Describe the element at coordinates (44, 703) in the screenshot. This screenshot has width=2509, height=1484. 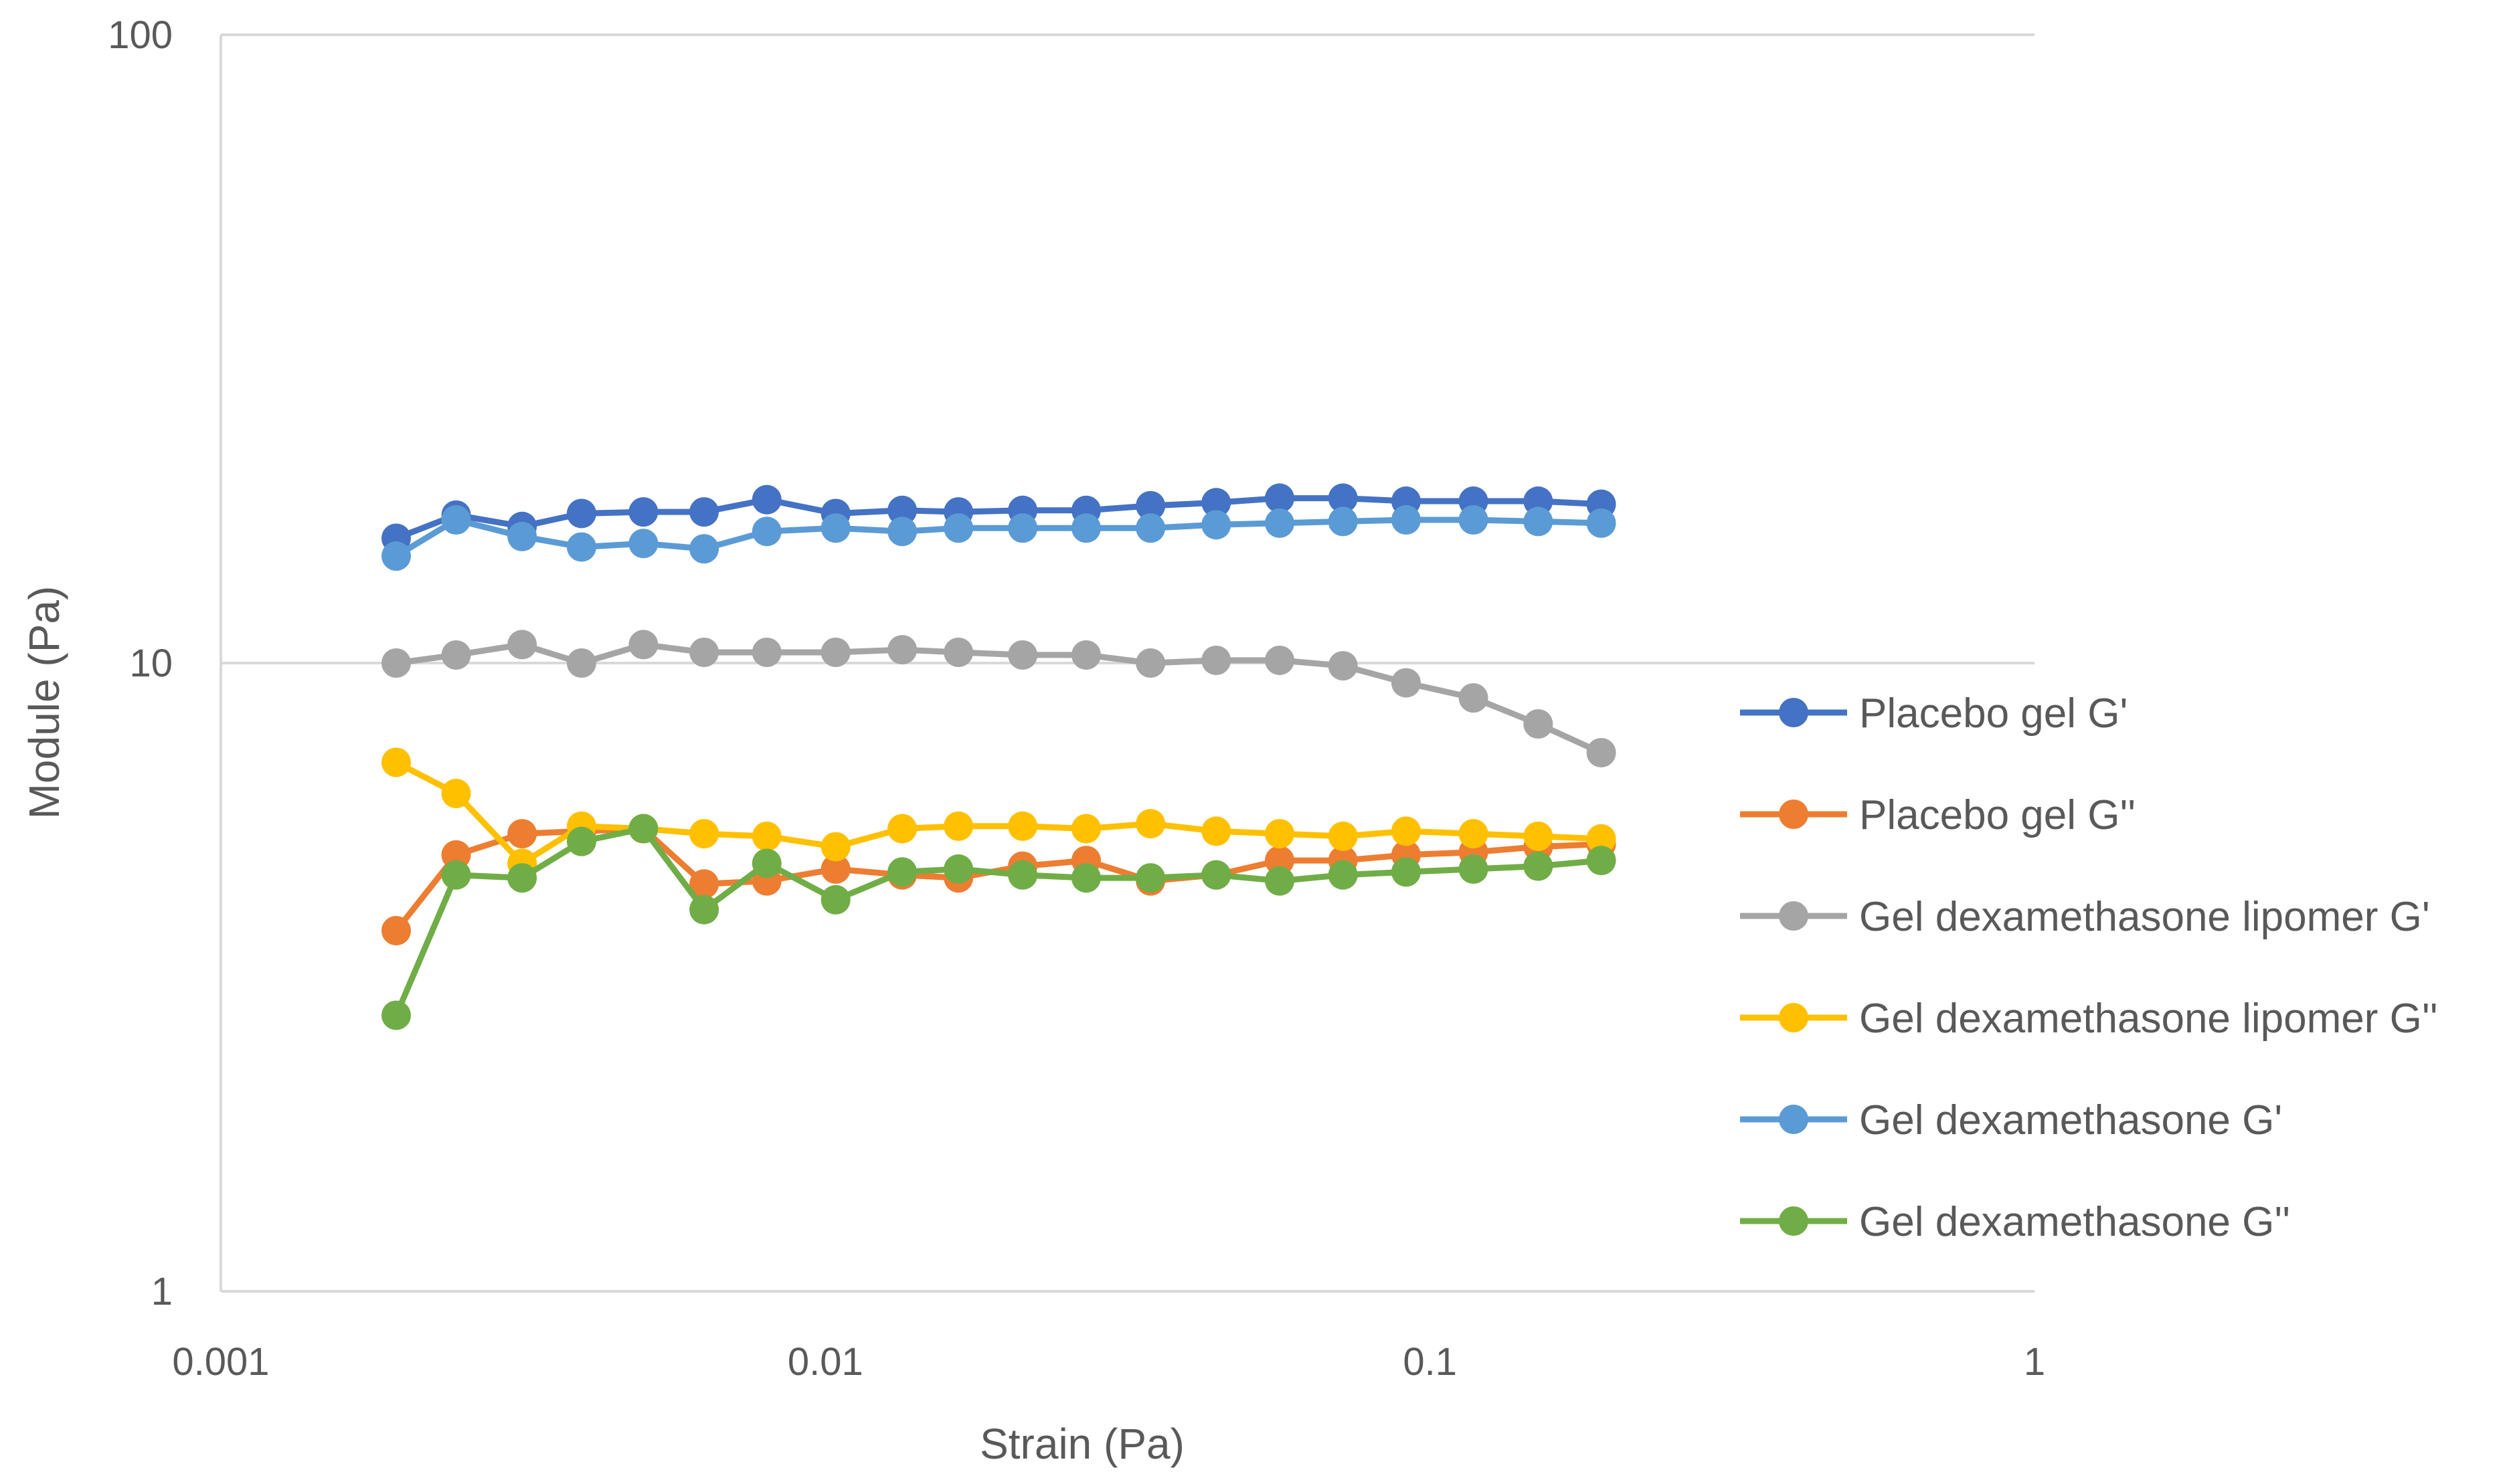
I see `y-axis-title: Module (Pa)` at that location.